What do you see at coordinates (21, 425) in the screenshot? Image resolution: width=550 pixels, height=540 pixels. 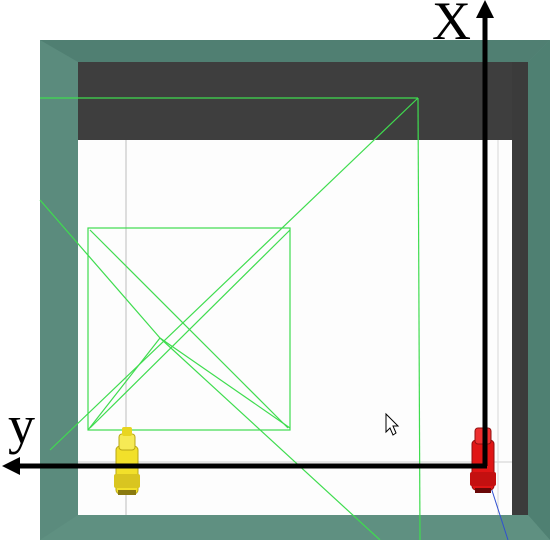 I see `y-axis-label: y` at bounding box center [21, 425].